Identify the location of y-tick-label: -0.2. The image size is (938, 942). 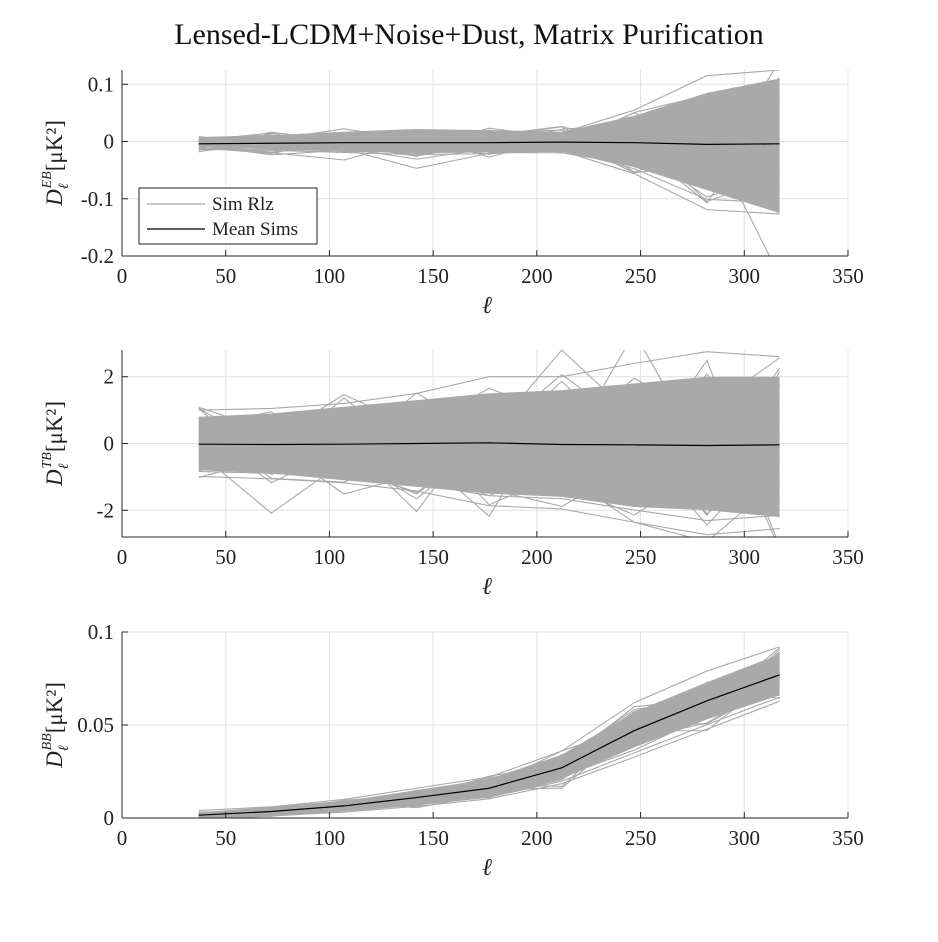
(97, 256).